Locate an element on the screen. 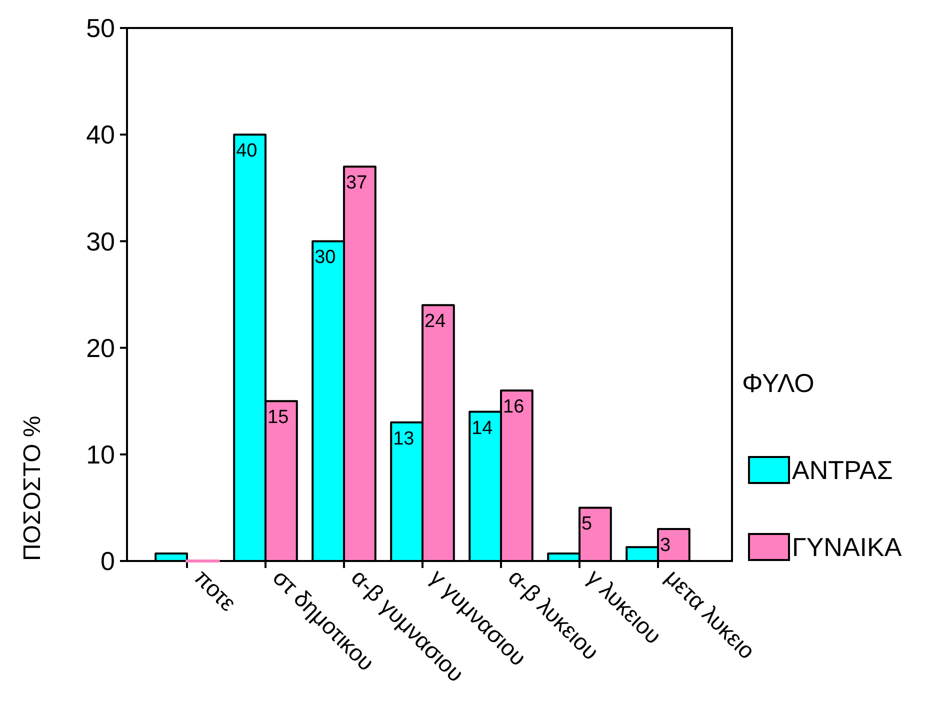 Image resolution: width=928 pixels, height=727 pixels. y-tick-label: 0 is located at coordinates (107, 561).